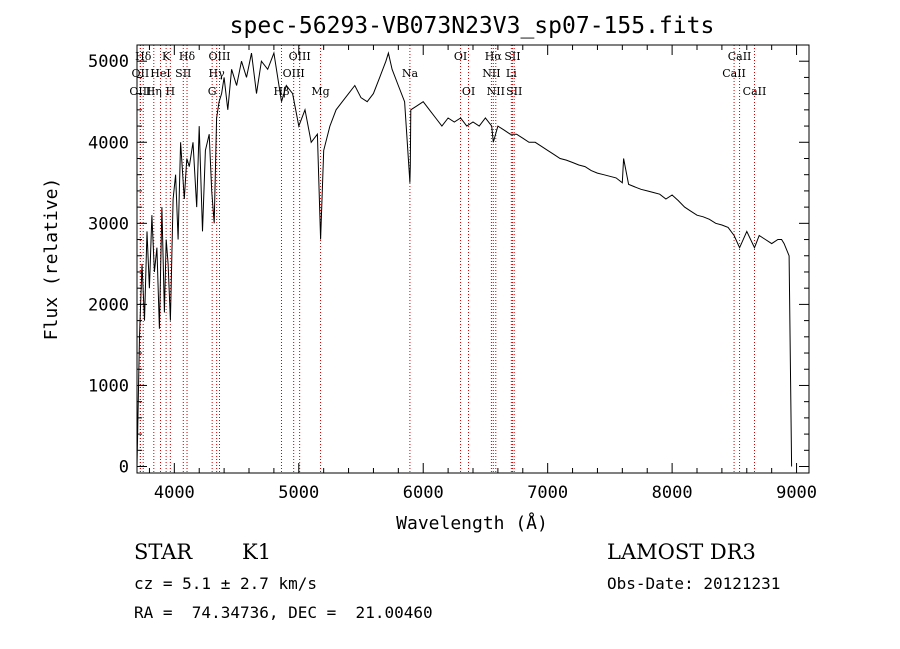 Image resolution: width=900 pixels, height=649 pixels. I want to click on y-axis-label: Flux (relative), so click(51, 259).